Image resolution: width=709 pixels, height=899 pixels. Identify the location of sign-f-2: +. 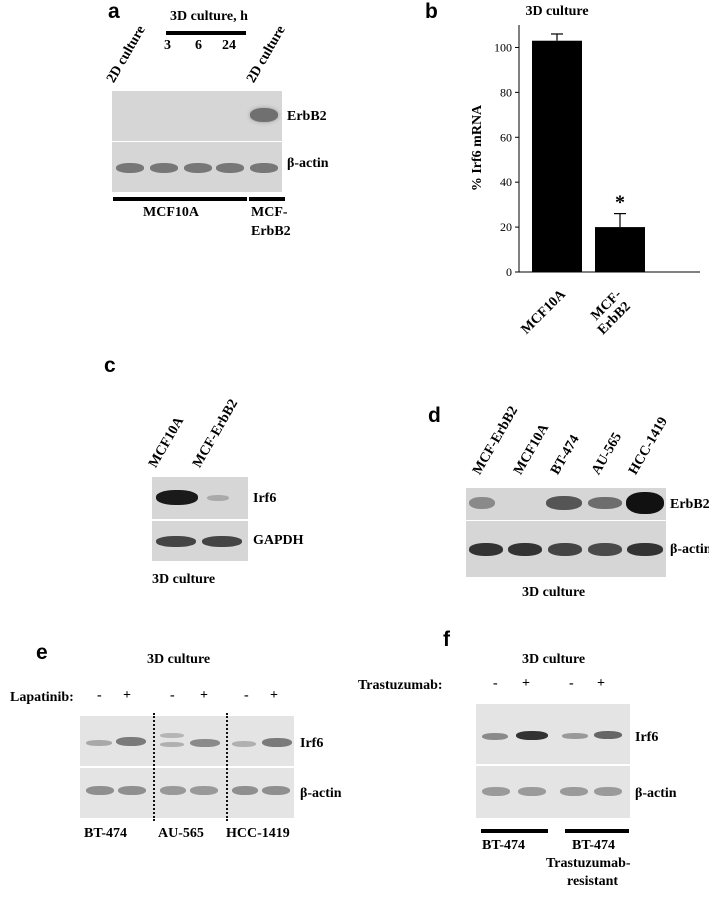
(526, 683).